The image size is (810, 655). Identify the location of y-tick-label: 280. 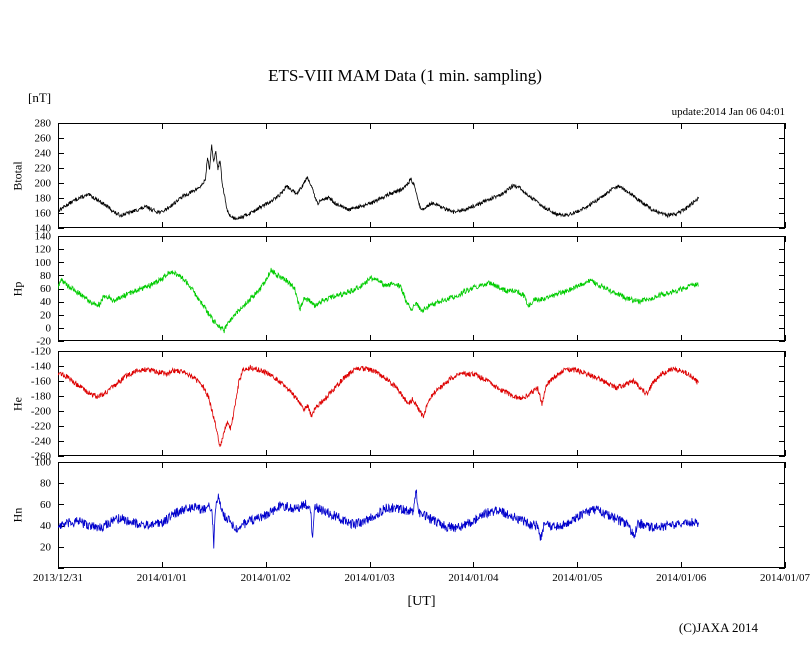
(43, 124).